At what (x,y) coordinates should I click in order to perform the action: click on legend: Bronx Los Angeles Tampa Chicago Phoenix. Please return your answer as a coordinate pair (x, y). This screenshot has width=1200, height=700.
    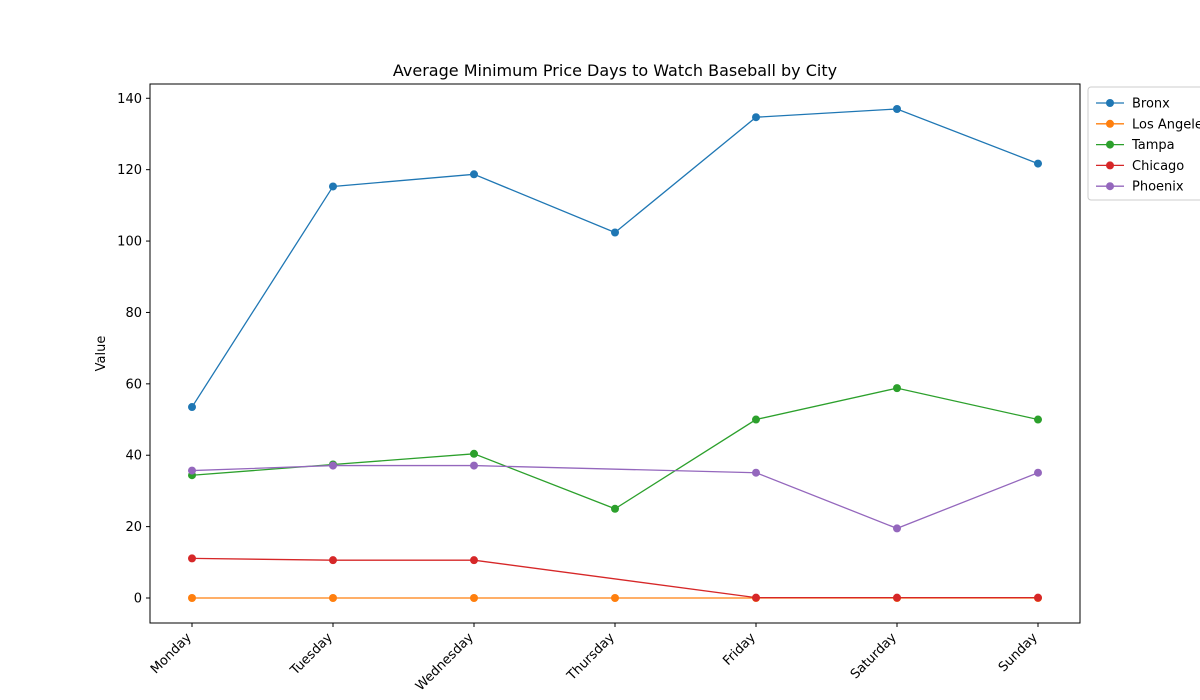
    Looking at the image, I should click on (1143, 143).